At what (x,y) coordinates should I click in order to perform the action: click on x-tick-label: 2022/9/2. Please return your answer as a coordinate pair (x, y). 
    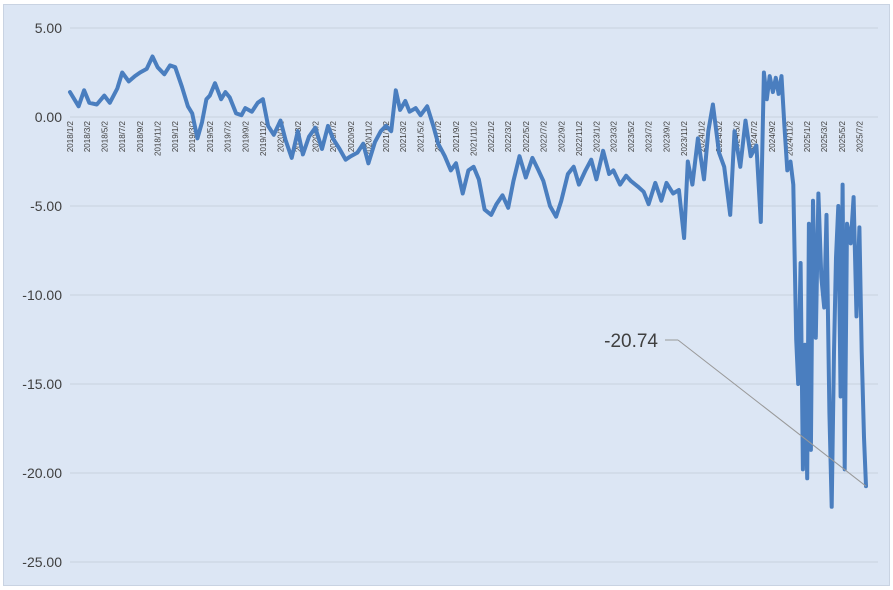
    Looking at the image, I should click on (561, 136).